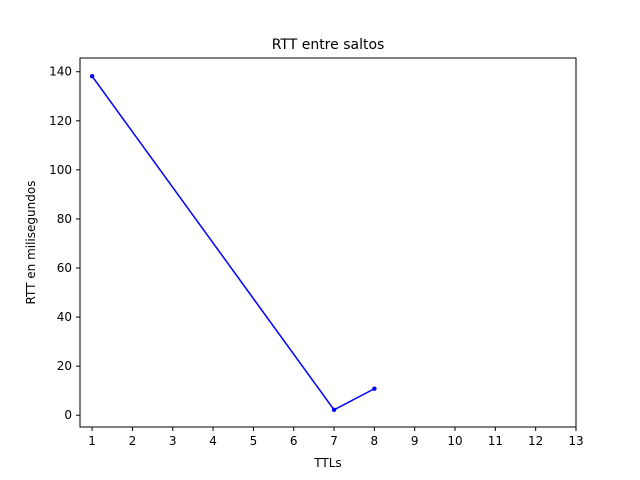 Image resolution: width=640 pixels, height=480 pixels. Describe the element at coordinates (60, 121) in the screenshot. I see `y-tick-label: 120` at that location.